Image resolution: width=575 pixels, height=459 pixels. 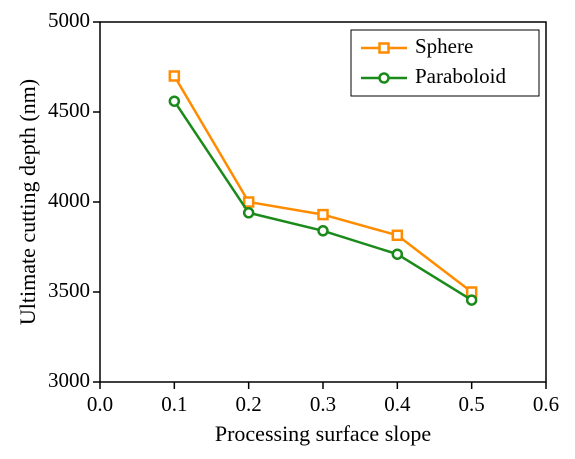 What do you see at coordinates (323, 433) in the screenshot?
I see `x-axis-title: Processing surface slope` at bounding box center [323, 433].